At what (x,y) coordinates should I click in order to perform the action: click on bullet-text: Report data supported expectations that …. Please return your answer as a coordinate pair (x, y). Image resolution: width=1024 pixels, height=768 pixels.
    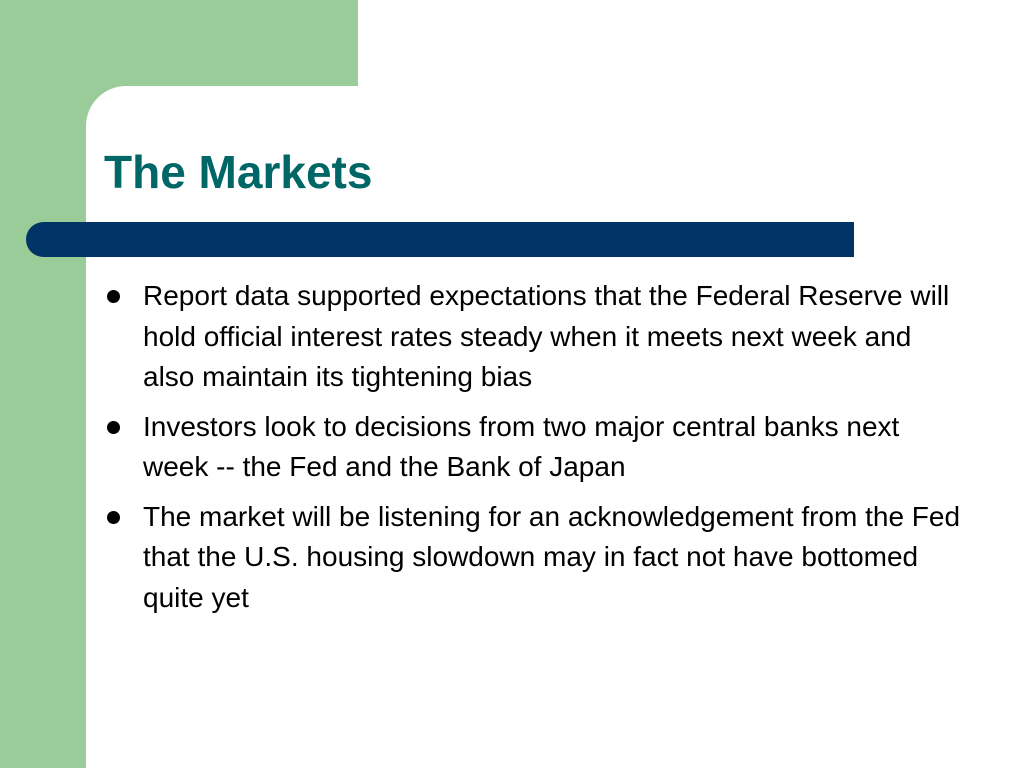
    Looking at the image, I should click on (546, 336).